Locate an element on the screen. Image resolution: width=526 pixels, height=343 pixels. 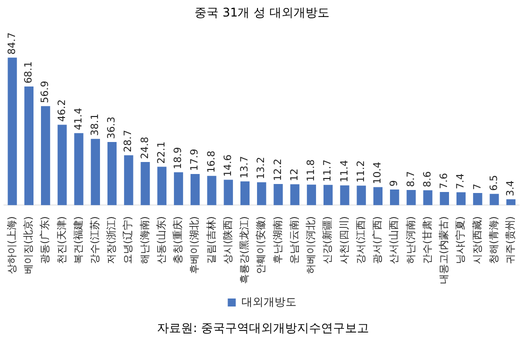
x-tick-label: 상하이(上海) is located at coordinates (12, 245).